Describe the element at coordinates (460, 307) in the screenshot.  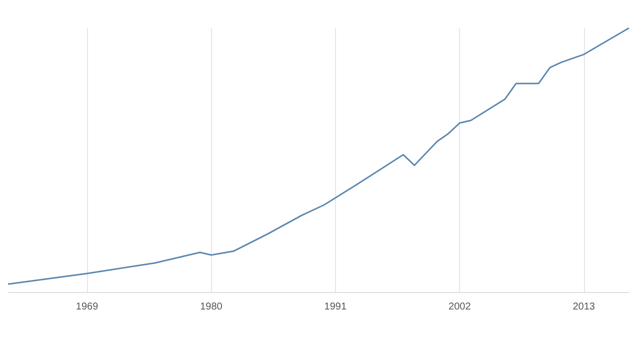
I see `x-tick-label: 2002` at that location.